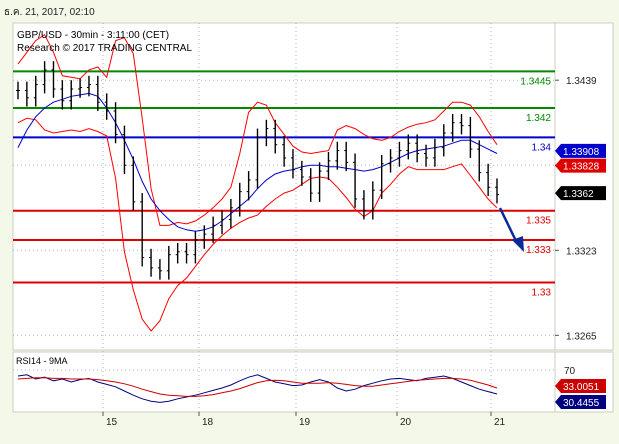  I want to click on price-tag-1: 1.33908, so click(580, 150).